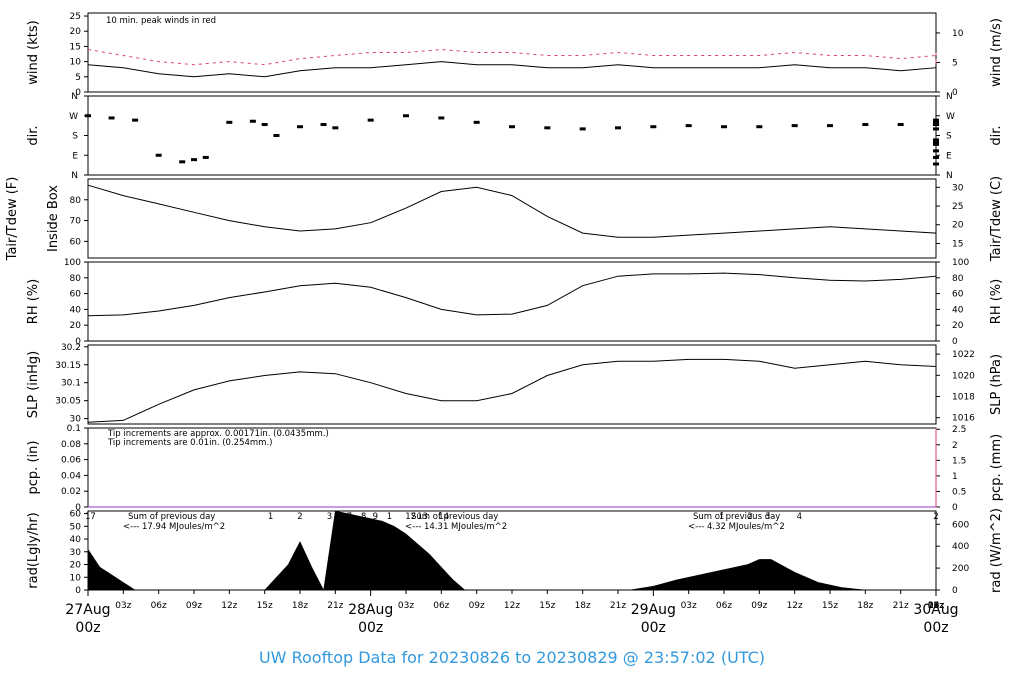 The height and width of the screenshot is (700, 1024). Describe the element at coordinates (71, 476) in the screenshot. I see `y-tick-label: 0.04` at that location.